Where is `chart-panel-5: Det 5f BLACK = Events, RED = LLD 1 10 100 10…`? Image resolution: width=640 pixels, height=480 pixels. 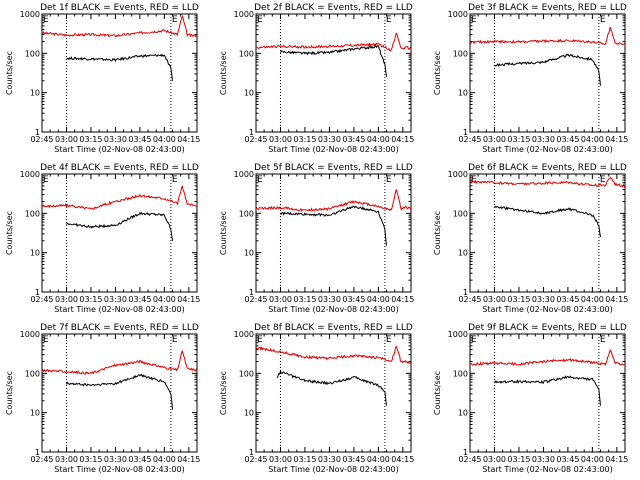
chart-panel-5: Det 5f BLACK = Events, RED = LLD 1 10 100 10… is located at coordinates (316, 238).